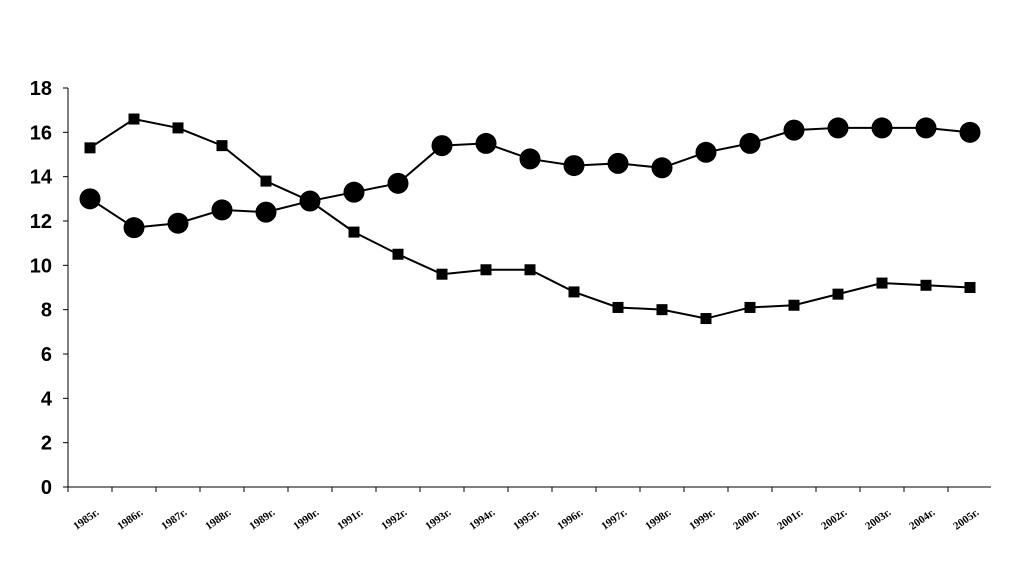 The image size is (1010, 564). What do you see at coordinates (174, 519) in the screenshot?
I see `x-tick-label: 1987г.` at bounding box center [174, 519].